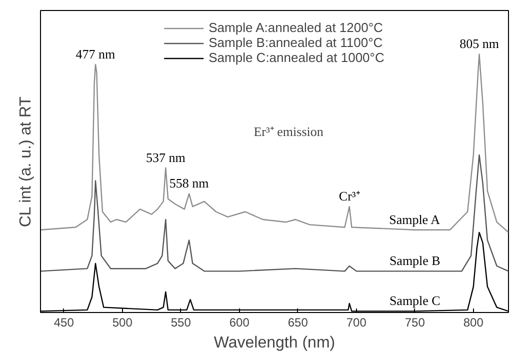 Image resolution: width=512 pixels, height=354 pixels. Describe the element at coordinates (239, 323) in the screenshot. I see `x-tick-label: 600` at that location.